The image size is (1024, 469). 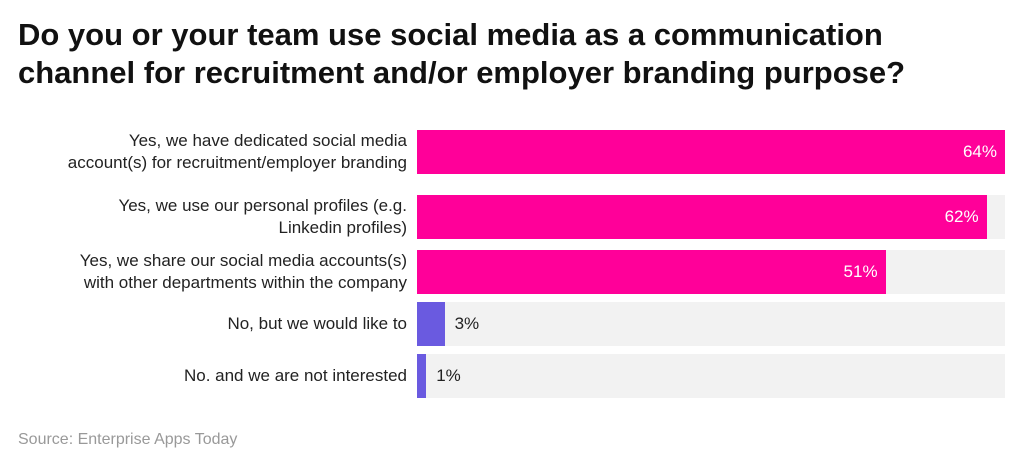 I want to click on value-label: 64%, so click(x=979, y=151).